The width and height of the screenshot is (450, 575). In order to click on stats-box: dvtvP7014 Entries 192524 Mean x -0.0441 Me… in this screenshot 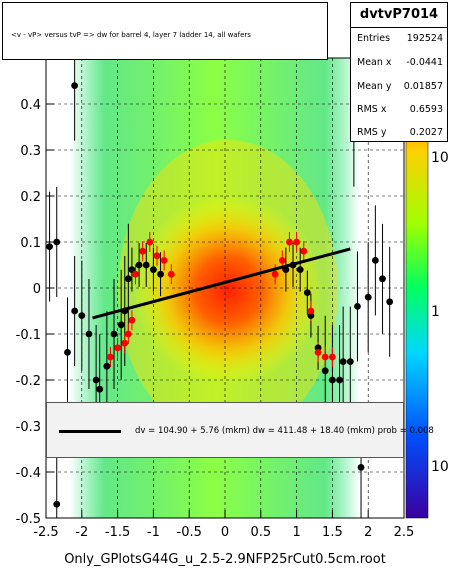, I will do `click(399, 72)`.